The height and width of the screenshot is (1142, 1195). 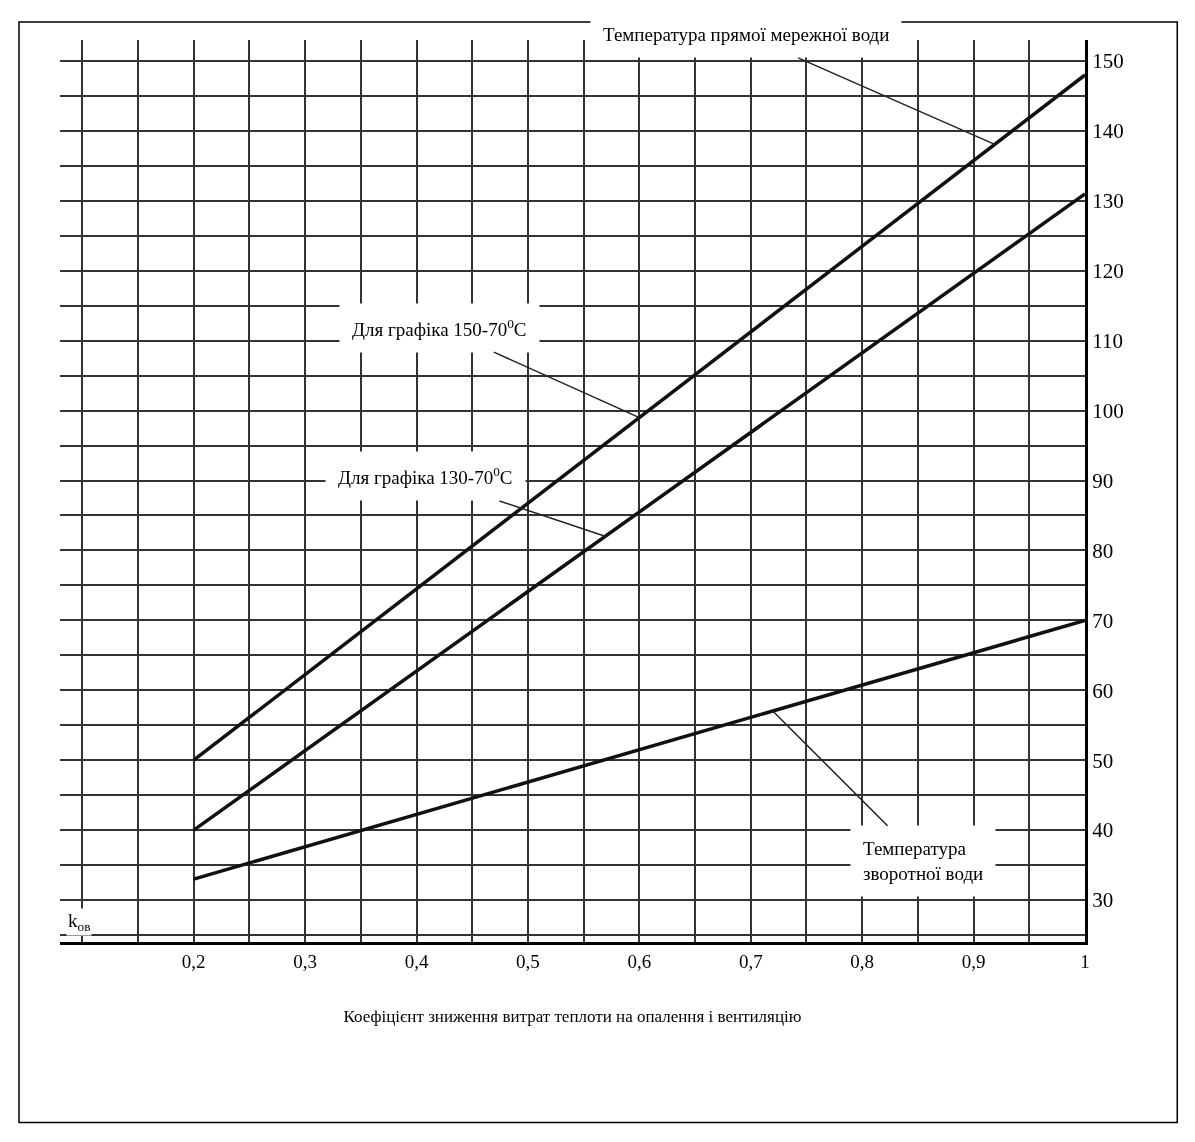 I want to click on x-tick-label: 0,8, so click(x=862, y=961).